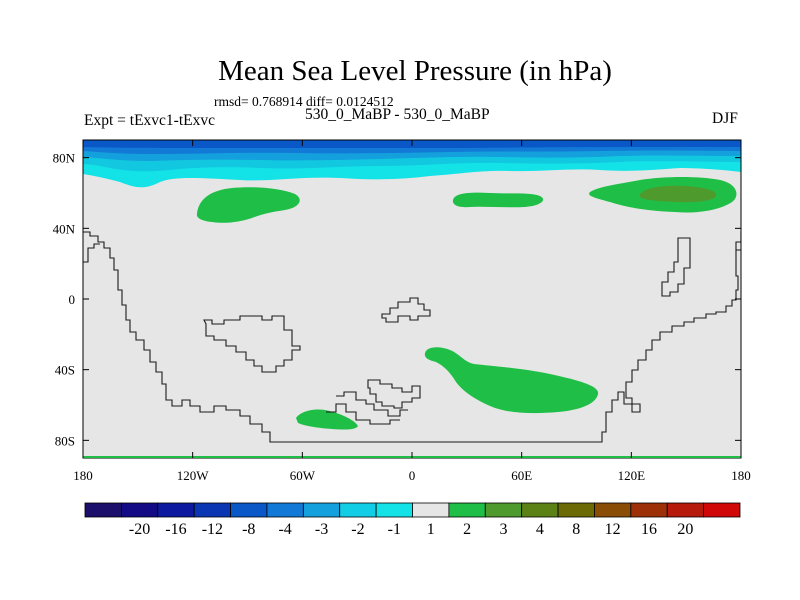  Describe the element at coordinates (91, 253) in the screenshot. I see `coast-north-america-inner` at that location.